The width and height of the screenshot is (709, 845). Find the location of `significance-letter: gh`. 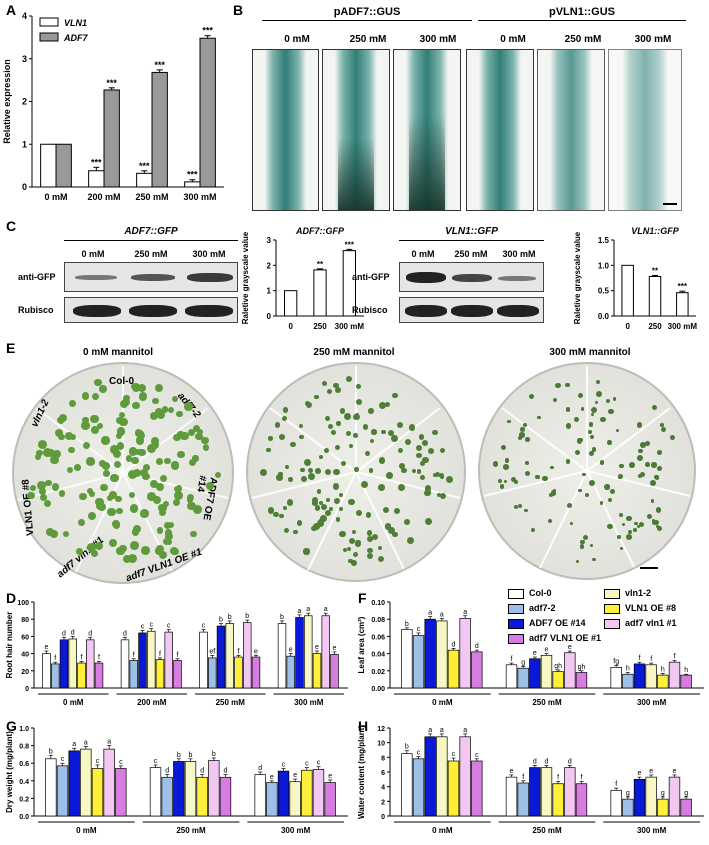

significance-letter: gh is located at coordinates (558, 666).